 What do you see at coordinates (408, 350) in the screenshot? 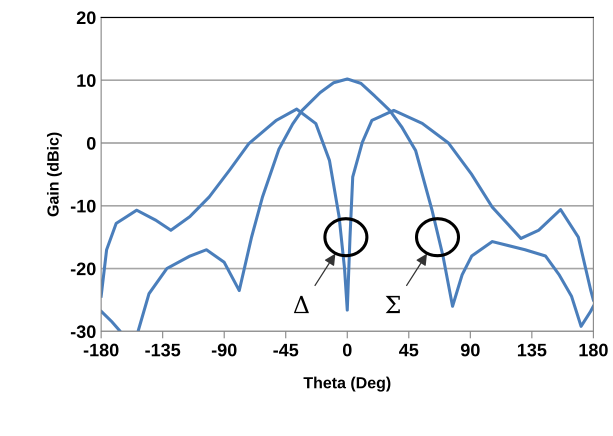
I see `x-tick-label: 45` at bounding box center [408, 350].